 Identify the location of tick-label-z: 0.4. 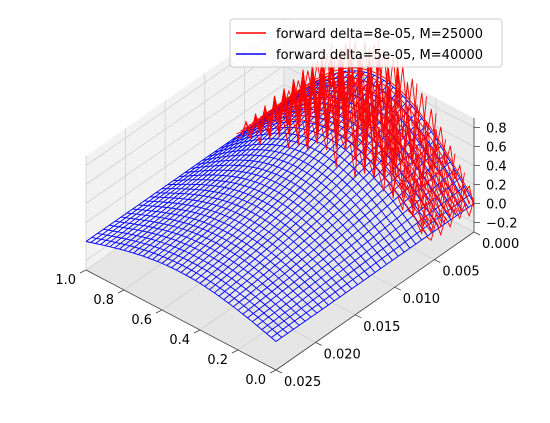
(496, 167).